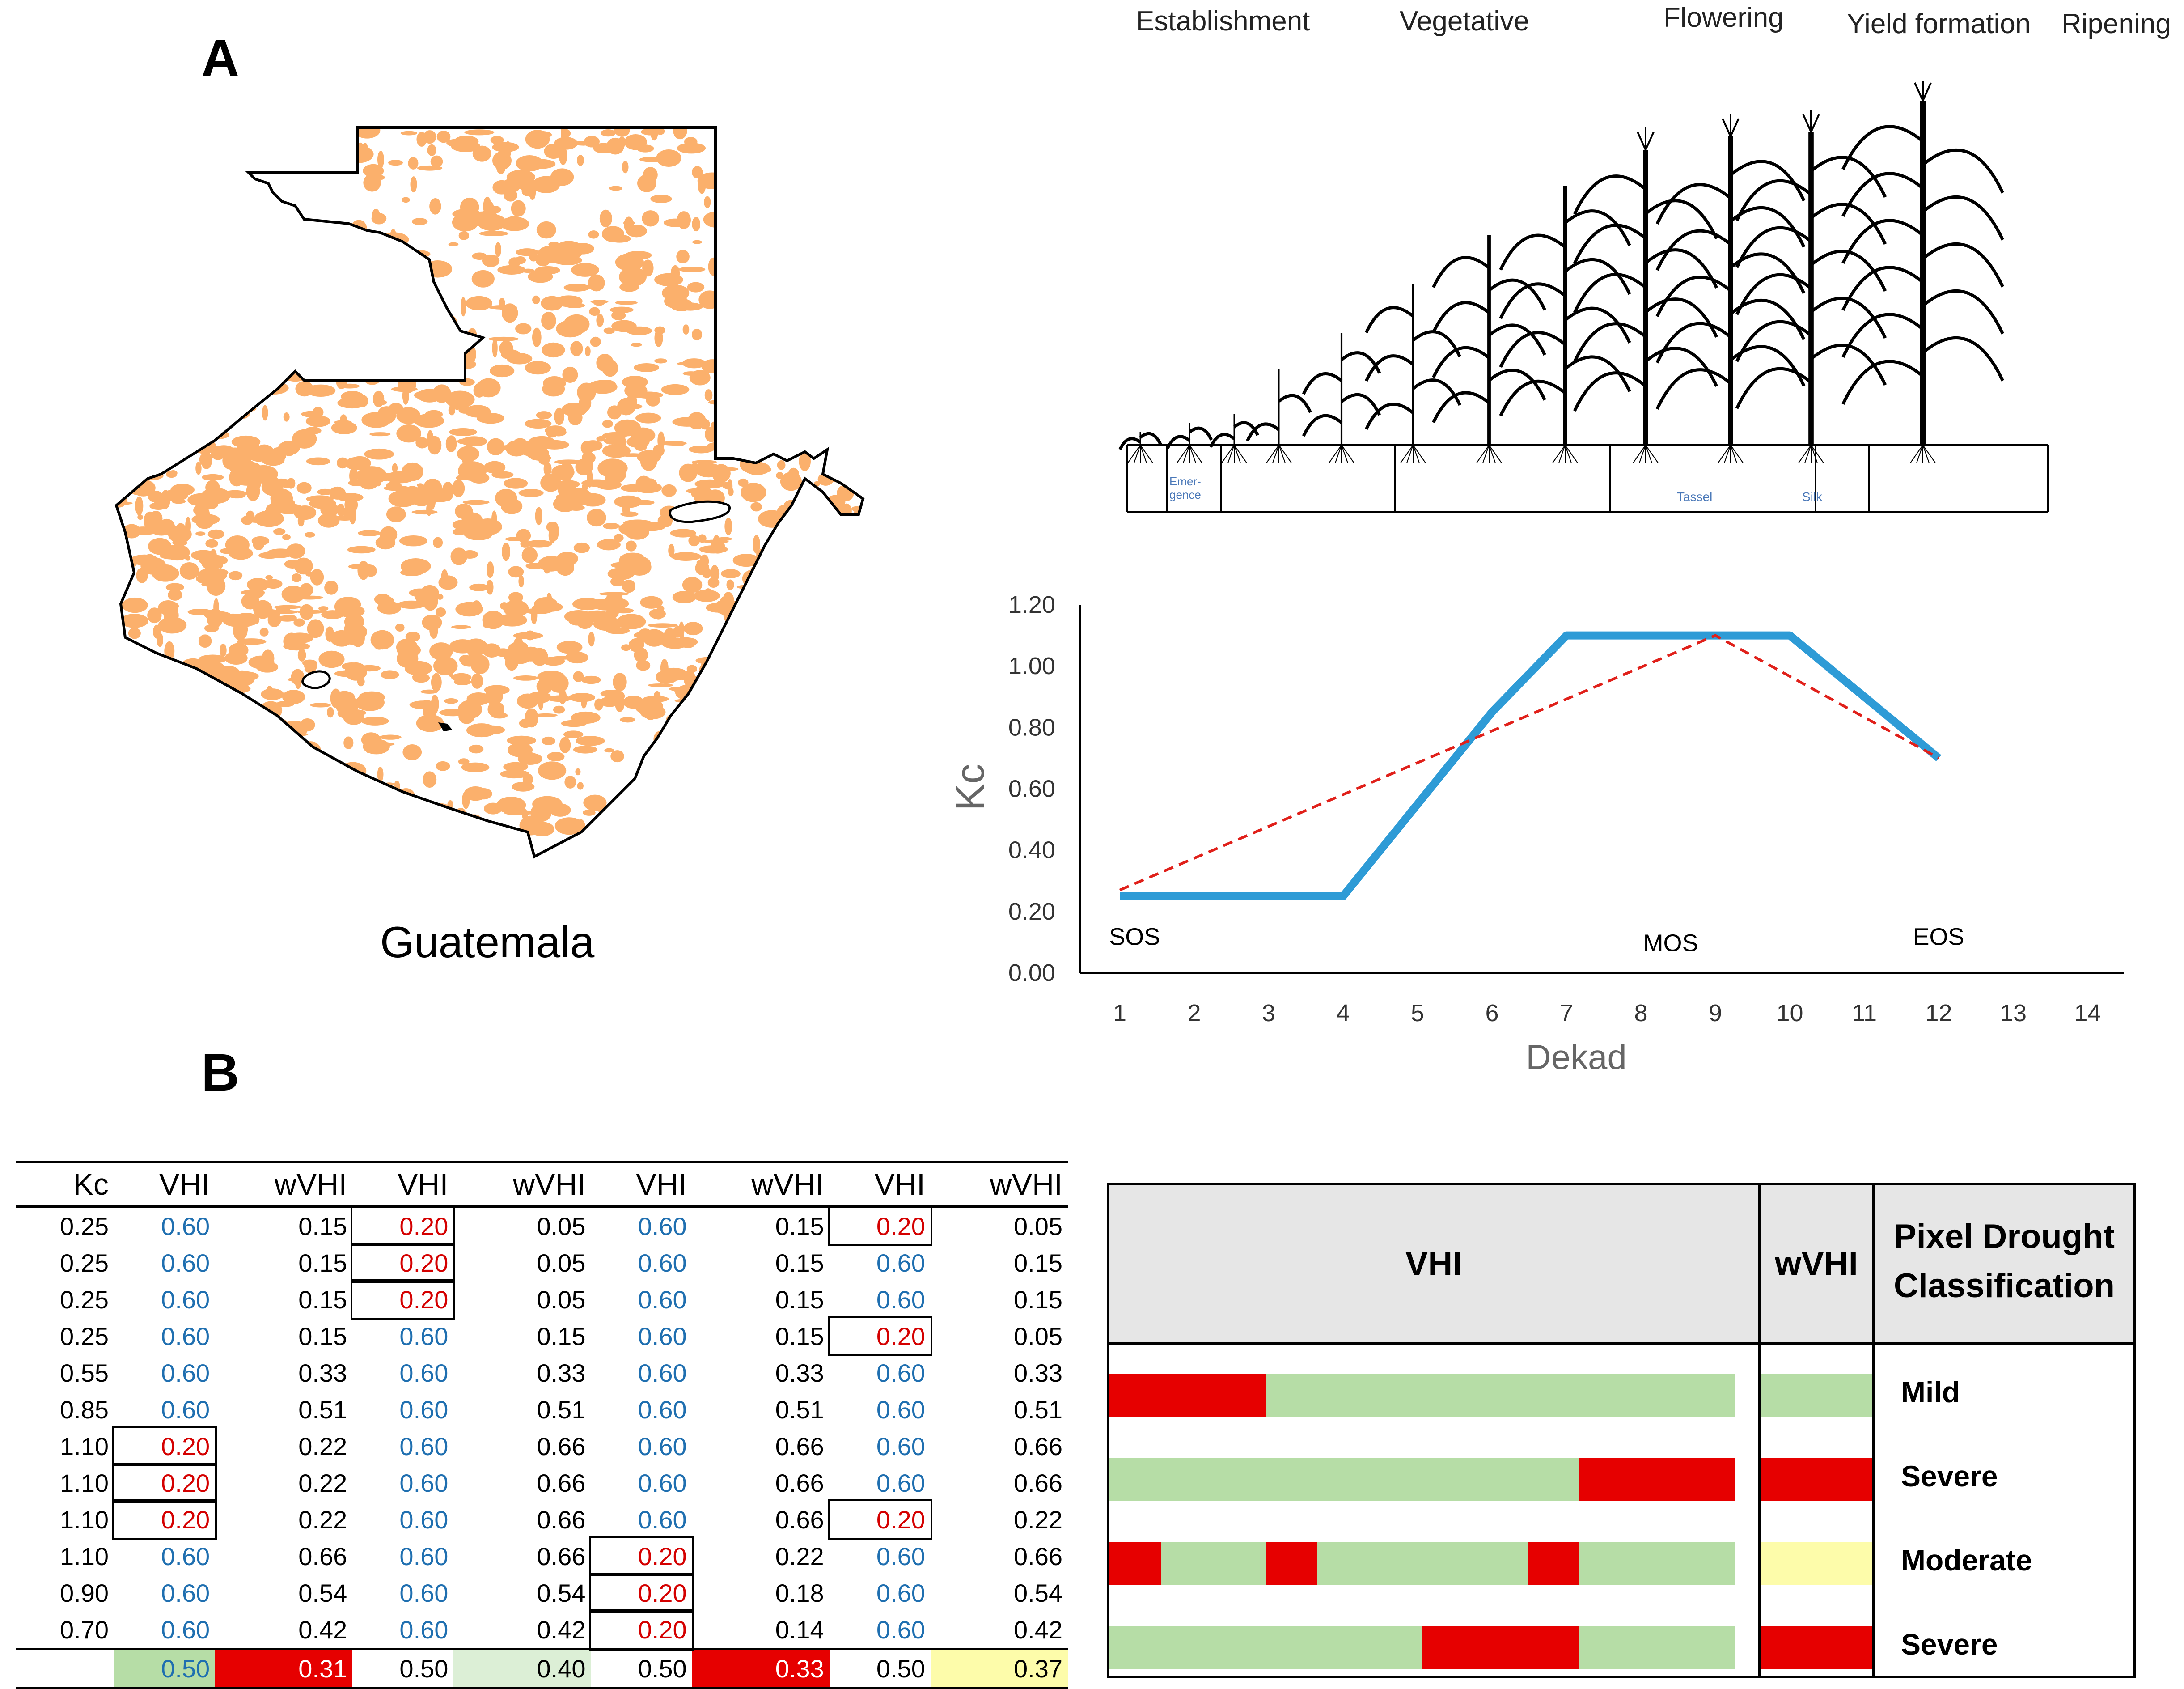 This screenshot has width=2184, height=1689. Describe the element at coordinates (542, 1263) in the screenshot. I see `table-row: 0.25 0.60 0.15 0.20 0.05 0.60 0.15 0.60 0.15` at that location.